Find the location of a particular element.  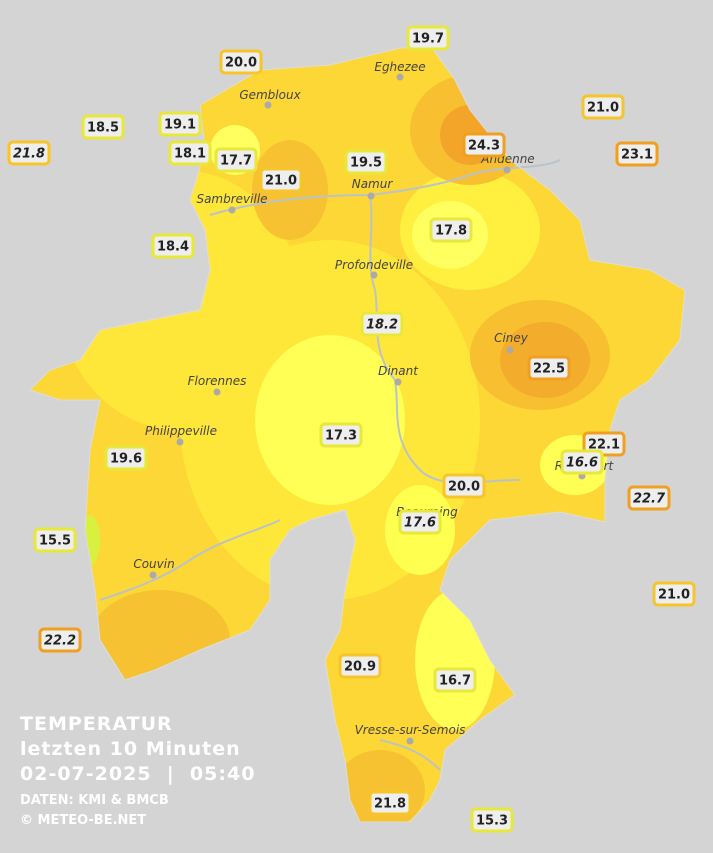

town-label: Profondeville is located at coordinates (374, 265).